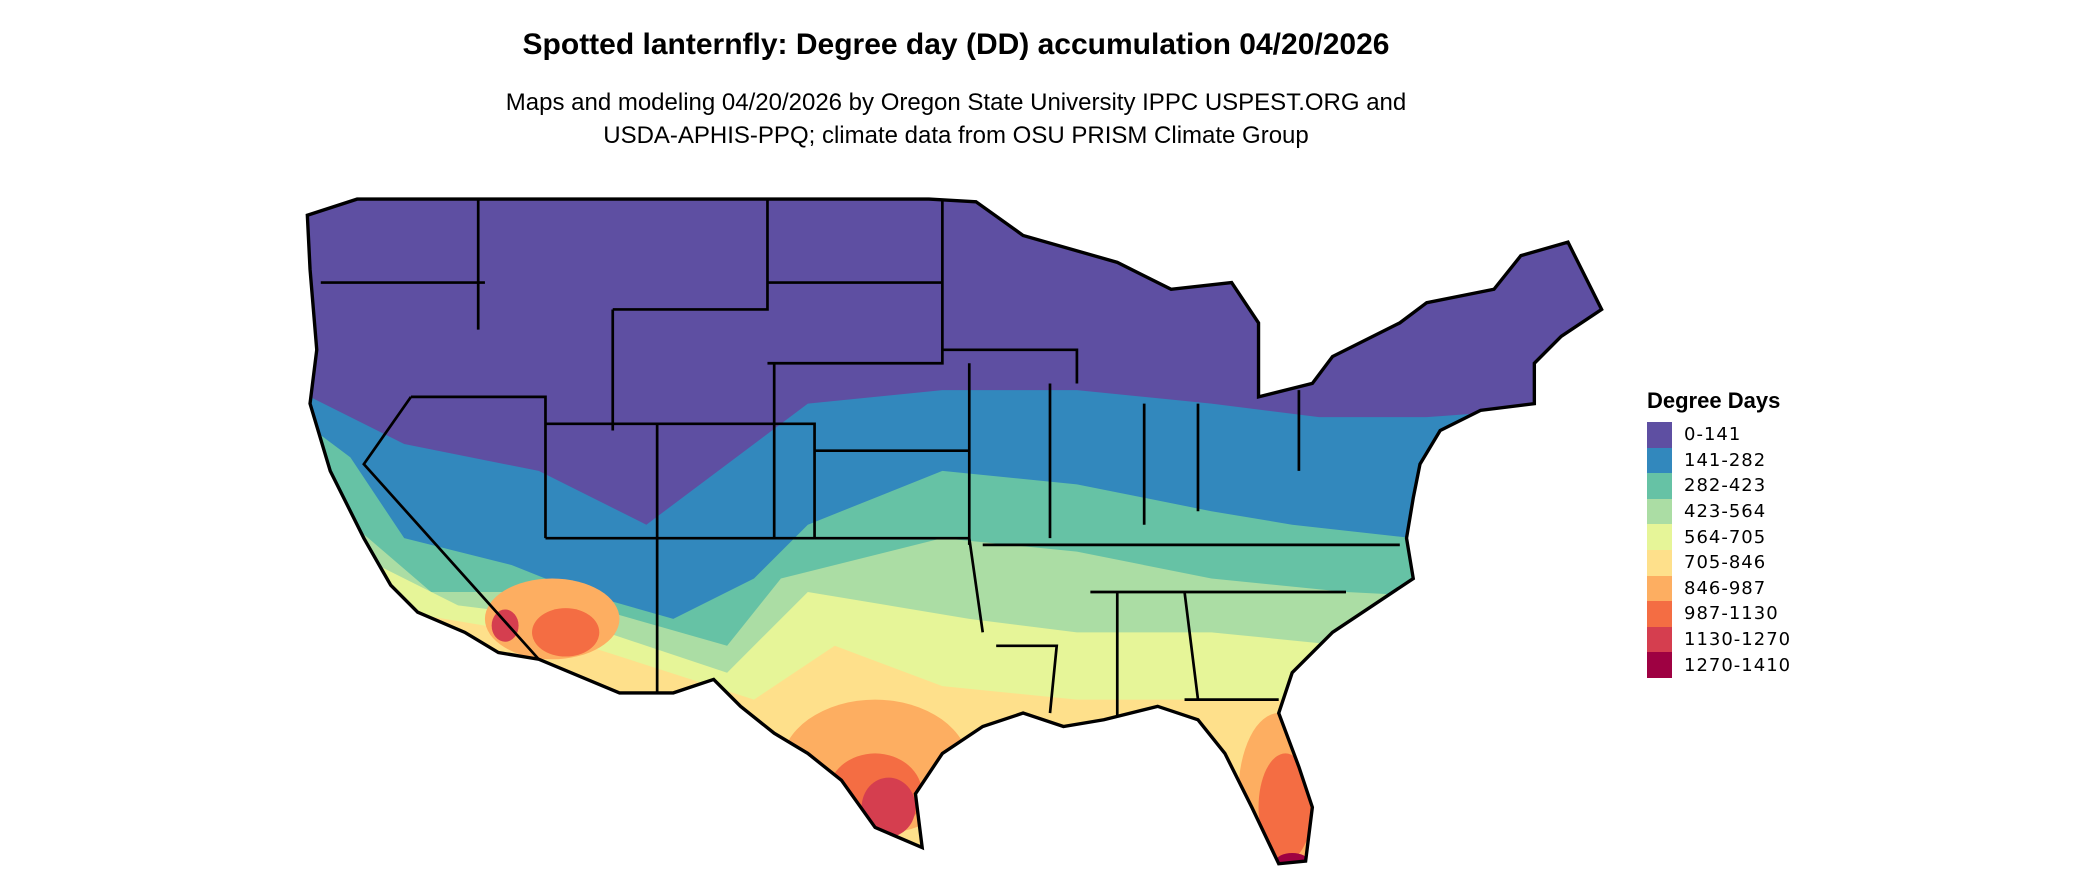 This screenshot has width=2100, height=892. I want to click on legend-item: 1130-1270, so click(1719, 639).